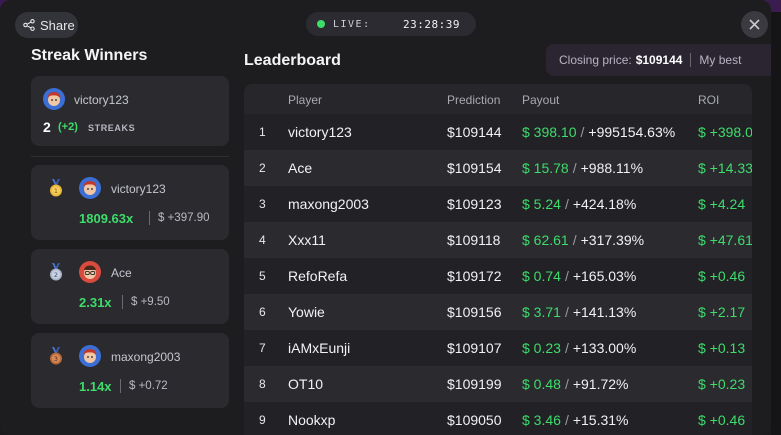 The image size is (781, 435). I want to click on payout-amount: $ 3.46, so click(541, 420).